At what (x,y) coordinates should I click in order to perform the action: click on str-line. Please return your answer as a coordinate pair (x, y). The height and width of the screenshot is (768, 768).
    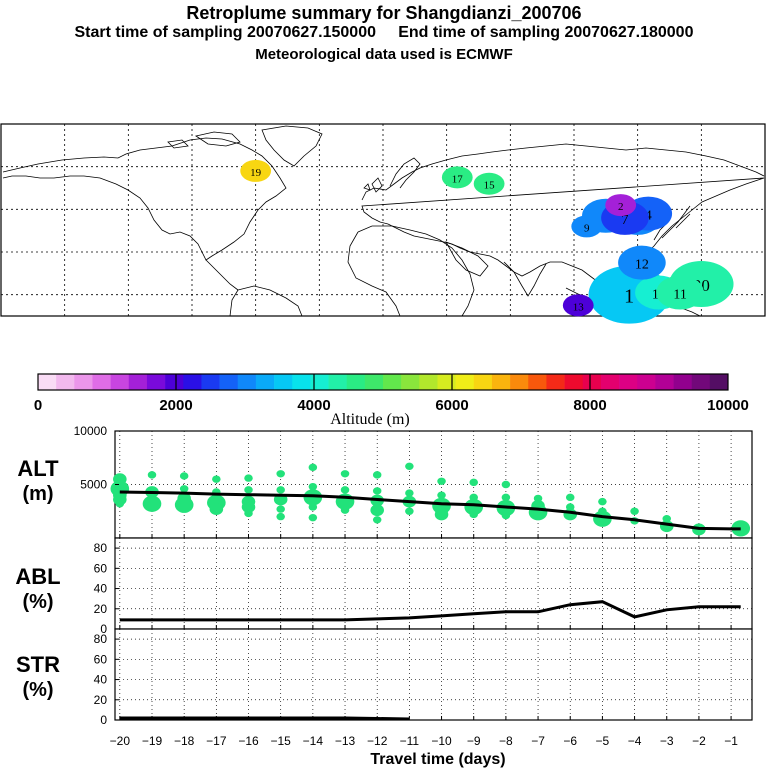
    Looking at the image, I should click on (264, 718).